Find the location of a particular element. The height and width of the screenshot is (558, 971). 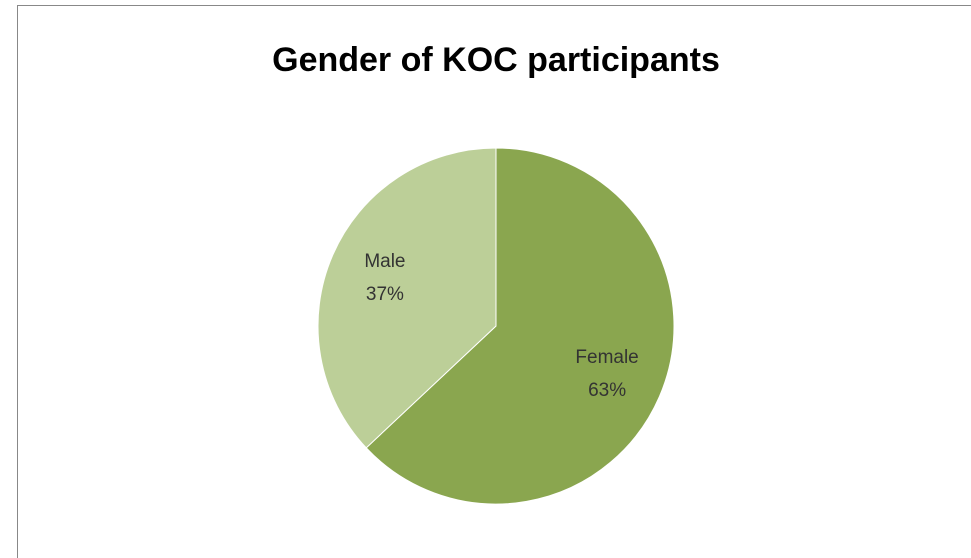

slice-category-label: Male is located at coordinates (384, 261).